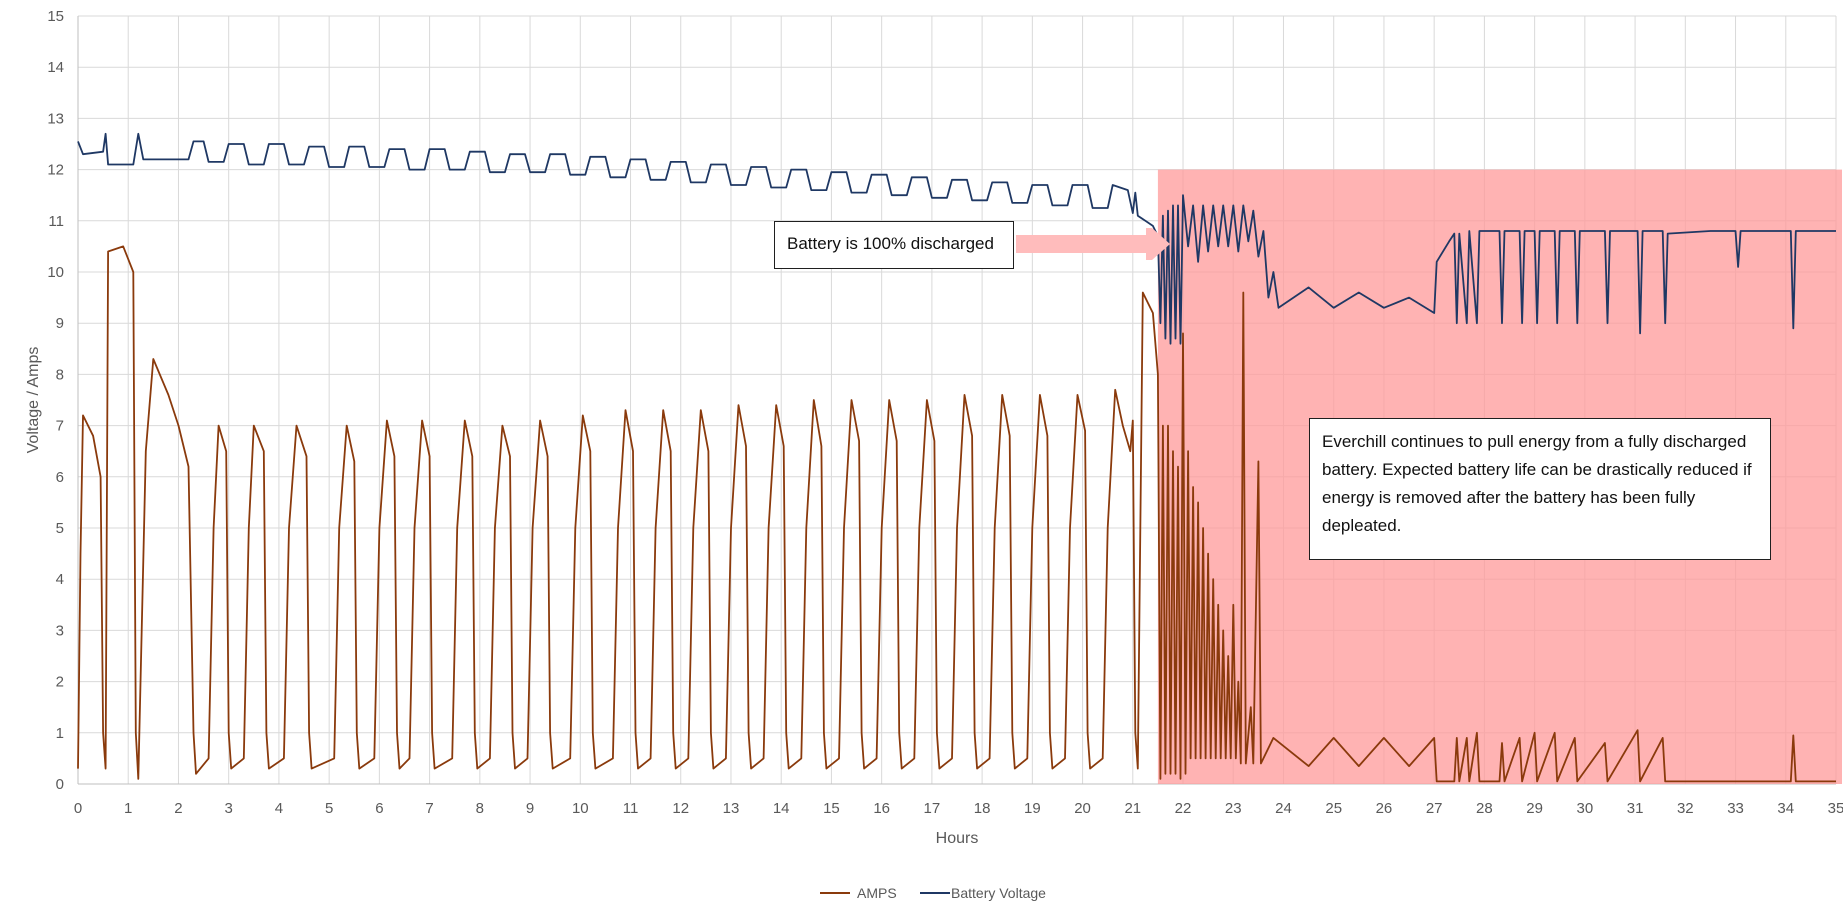 This screenshot has height=901, width=1843. What do you see at coordinates (1132, 808) in the screenshot?
I see `x-tick-label: 21` at bounding box center [1132, 808].